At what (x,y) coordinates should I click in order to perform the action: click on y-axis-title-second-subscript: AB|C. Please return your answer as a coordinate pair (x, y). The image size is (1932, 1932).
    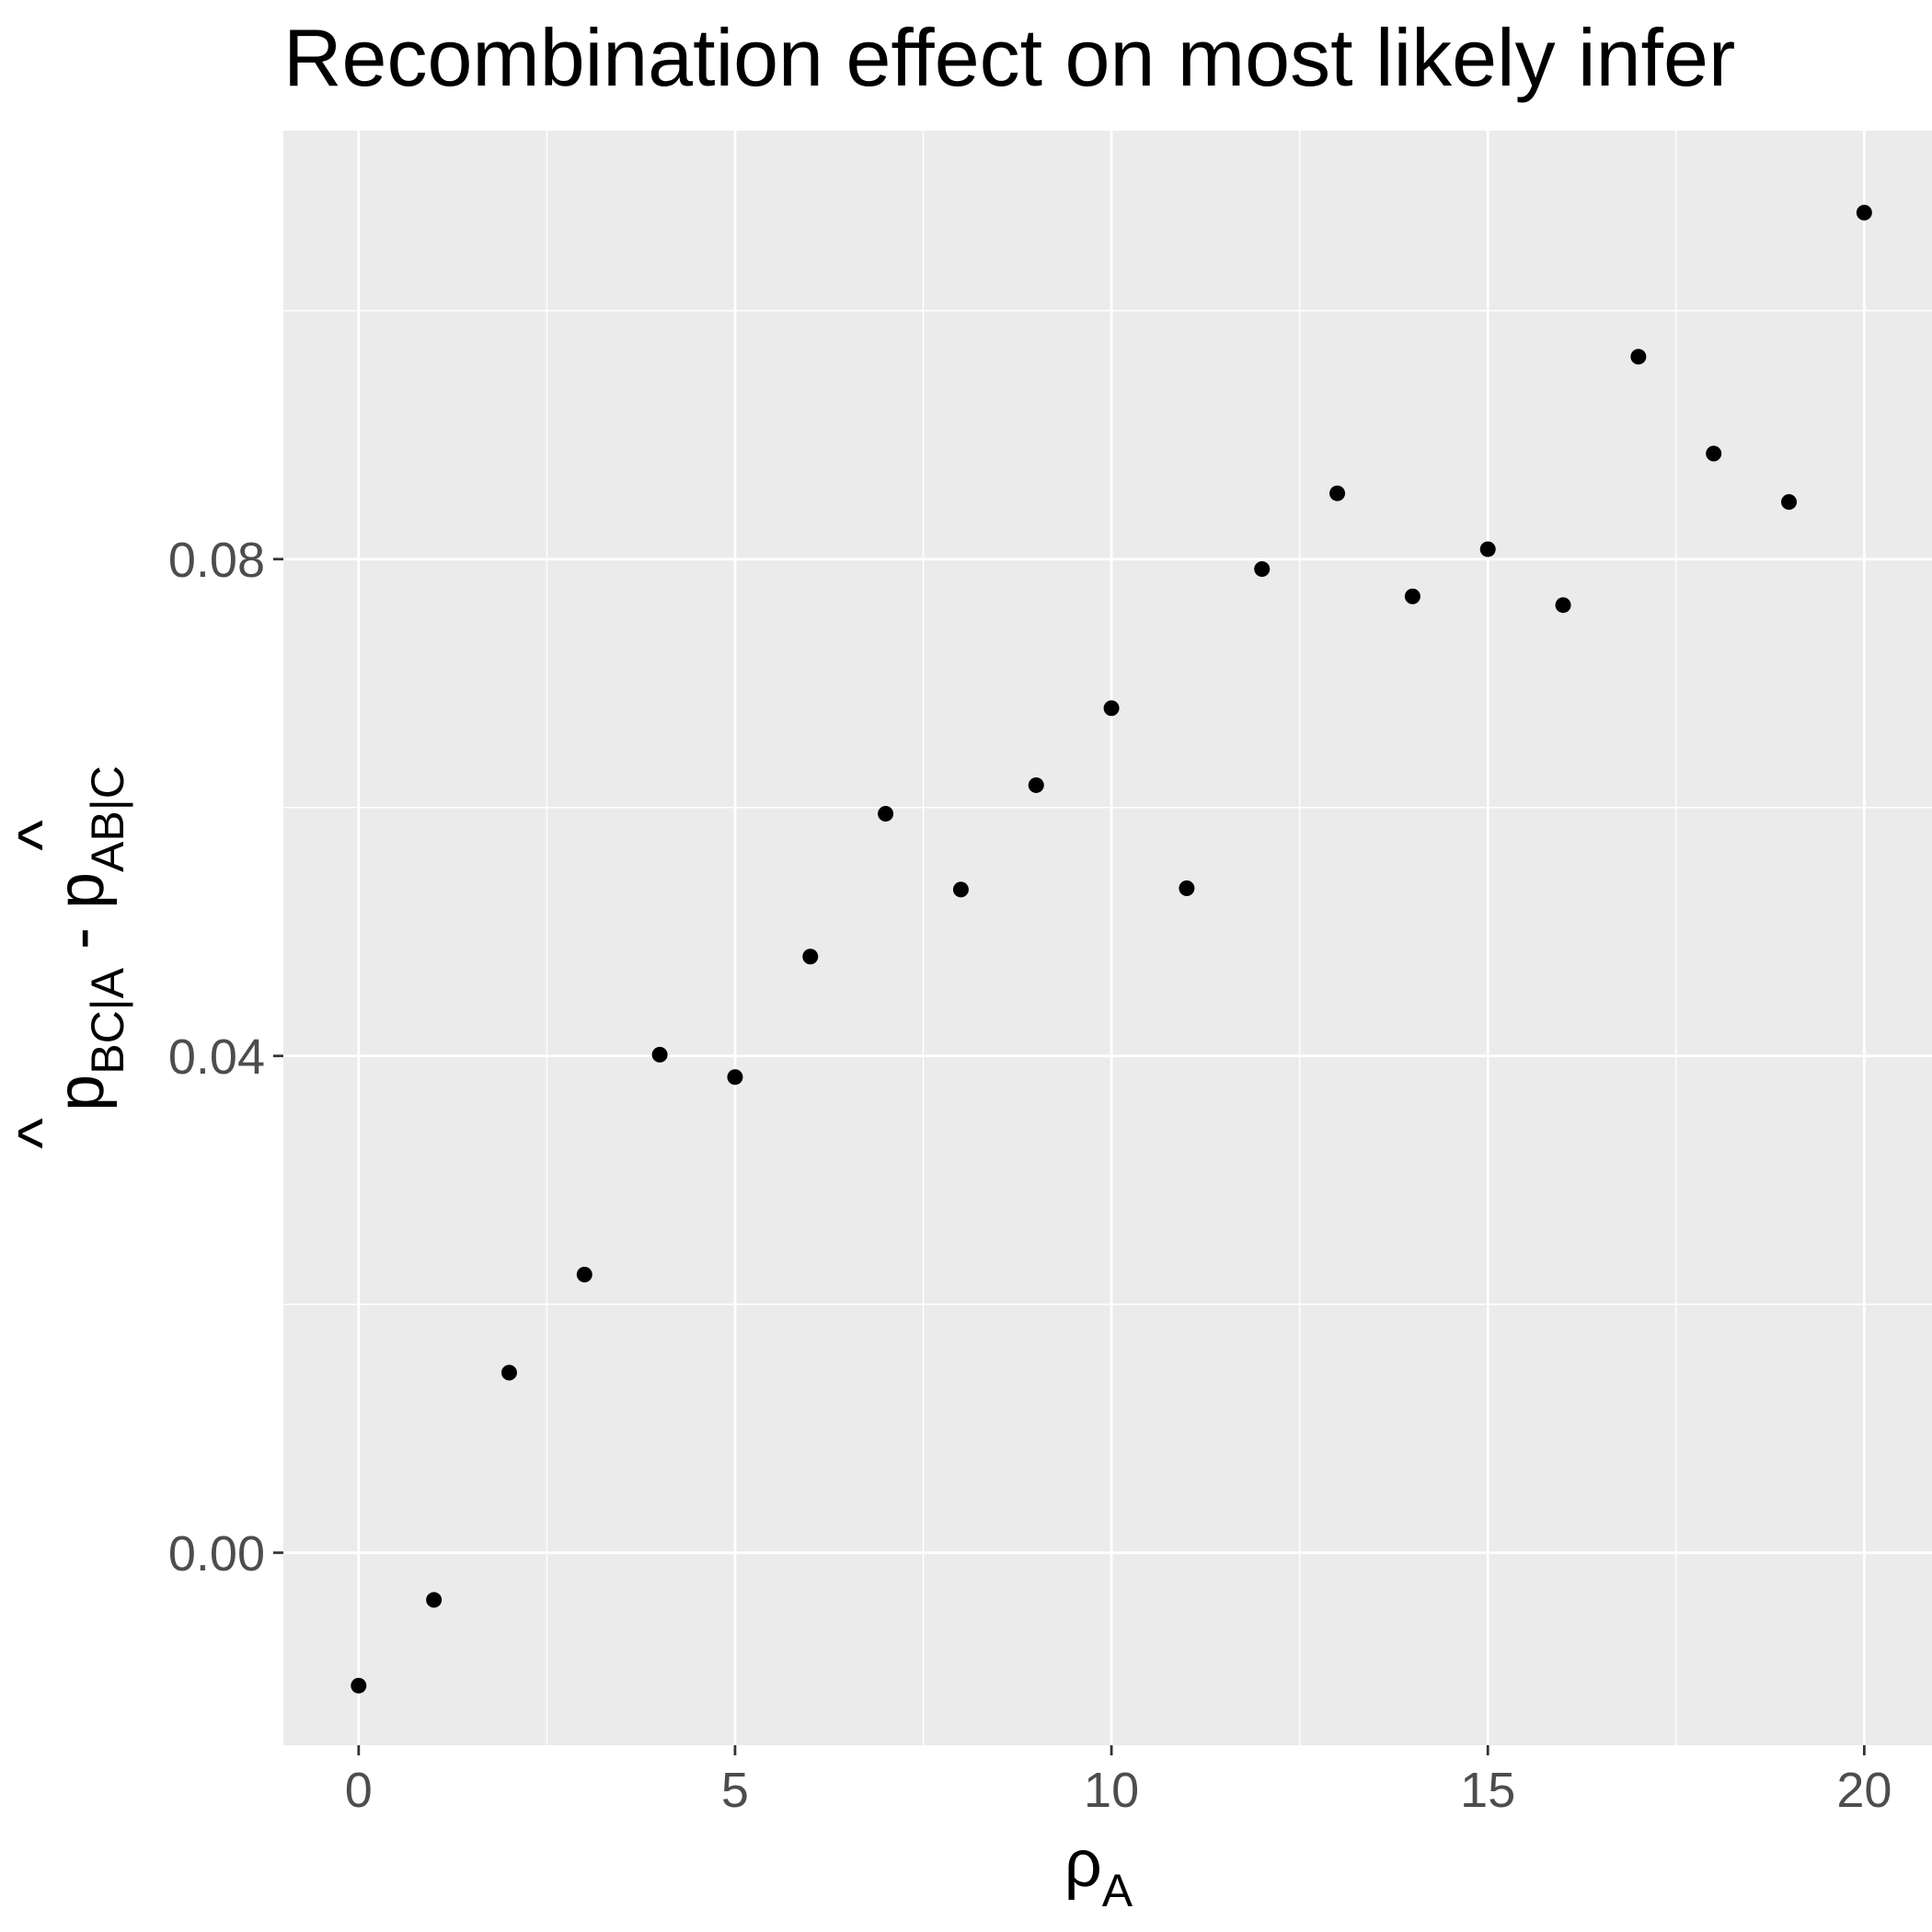
    Looking at the image, I should click on (107, 818).